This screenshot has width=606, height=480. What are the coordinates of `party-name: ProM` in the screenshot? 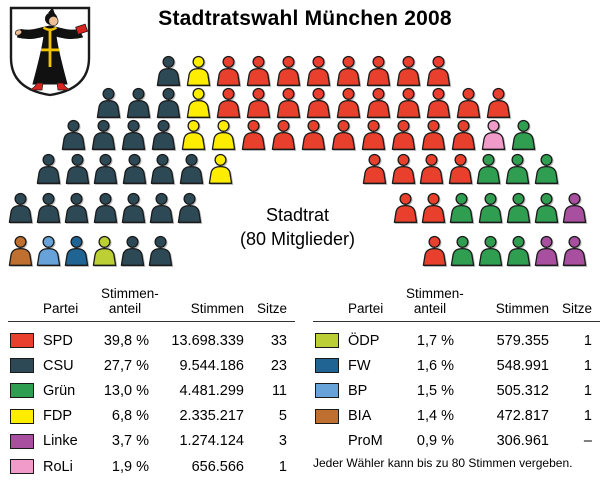 It's located at (365, 441).